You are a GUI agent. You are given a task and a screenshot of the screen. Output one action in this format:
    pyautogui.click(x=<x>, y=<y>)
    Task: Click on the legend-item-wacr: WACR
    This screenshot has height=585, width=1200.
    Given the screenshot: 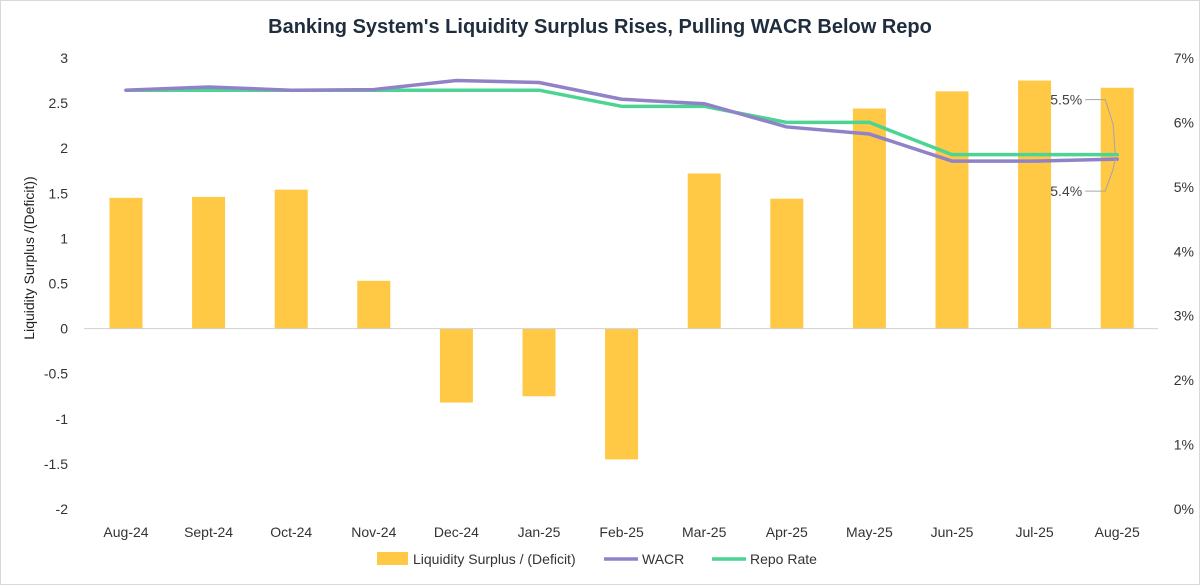 What is the action you would take?
    pyautogui.click(x=644, y=559)
    